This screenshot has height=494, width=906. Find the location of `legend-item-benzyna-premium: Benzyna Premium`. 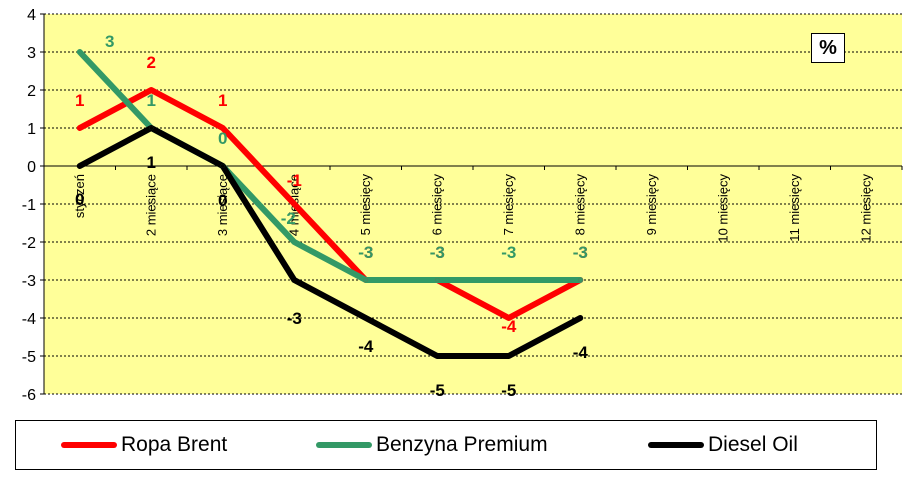

legend-item-benzyna-premium: Benzyna Premium is located at coordinates (432, 445).